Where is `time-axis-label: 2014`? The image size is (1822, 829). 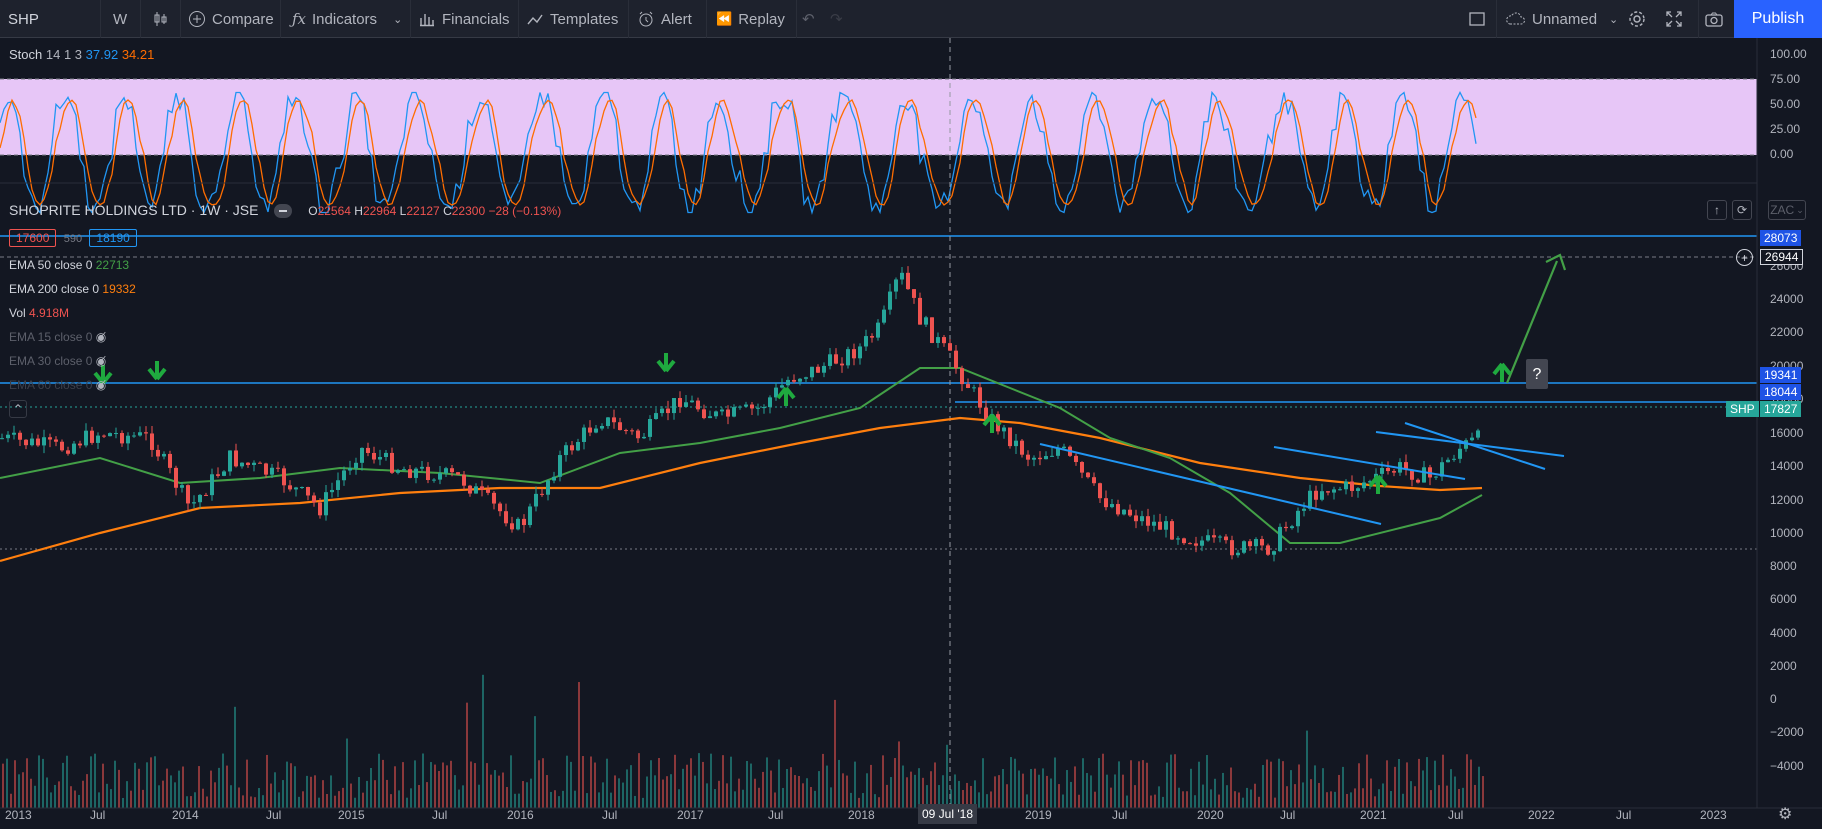
time-axis-label: 2014 is located at coordinates (185, 815).